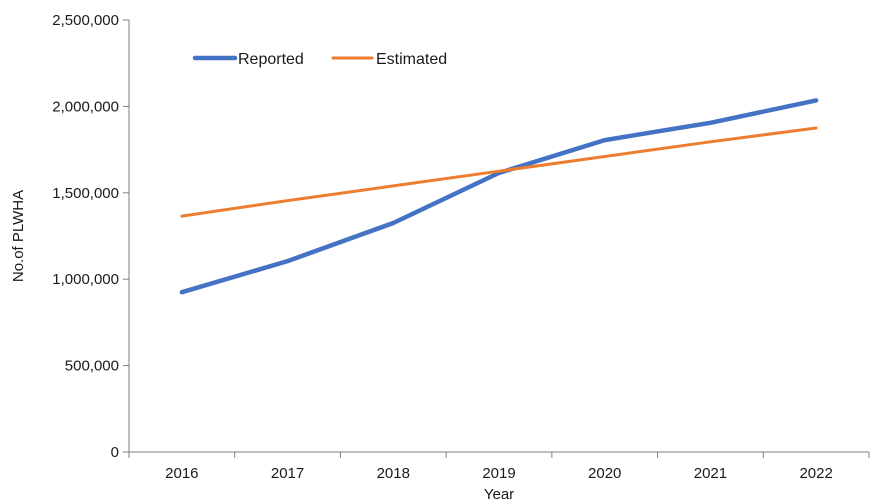 The width and height of the screenshot is (877, 504). Describe the element at coordinates (499, 494) in the screenshot. I see `x-axis-title: Year` at that location.